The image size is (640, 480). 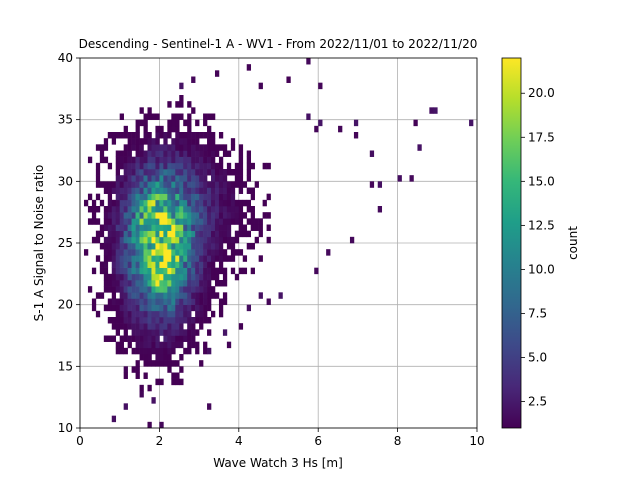 I want to click on x-tick-label: 8, so click(x=398, y=441).